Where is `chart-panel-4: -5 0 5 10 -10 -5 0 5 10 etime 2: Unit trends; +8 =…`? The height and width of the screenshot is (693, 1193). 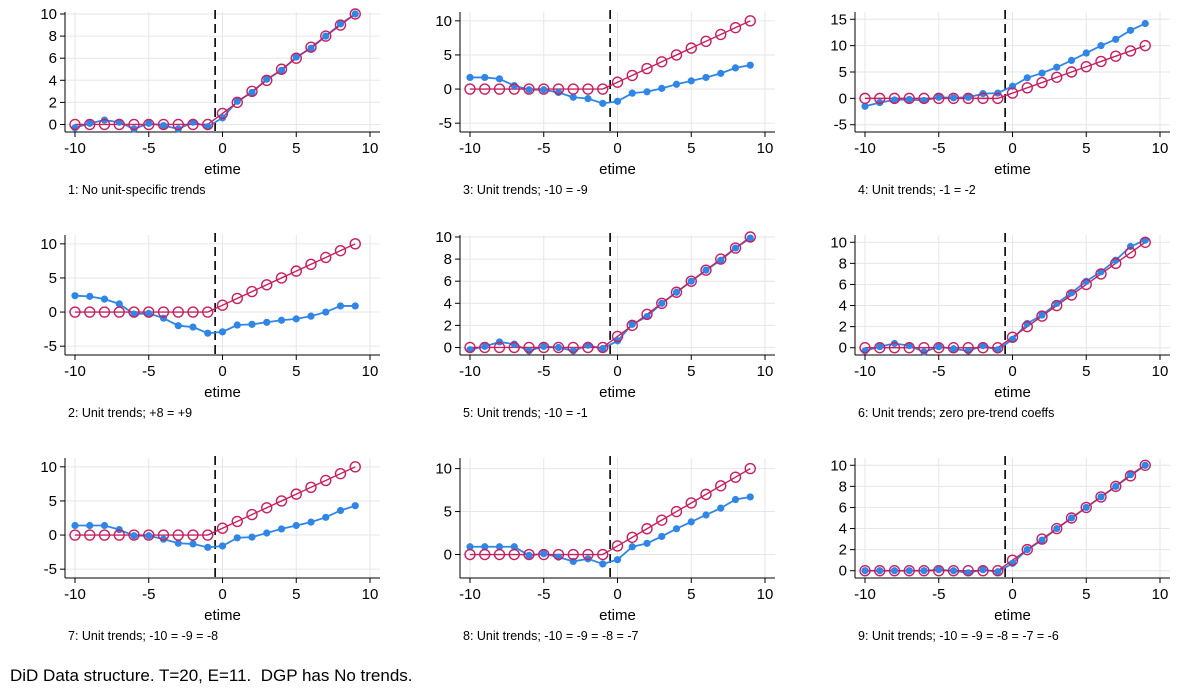
chart-panel-4: -5 0 5 10 -10 -5 0 5 10 etime 2: Unit trends; +8 =… is located at coordinates (210, 326).